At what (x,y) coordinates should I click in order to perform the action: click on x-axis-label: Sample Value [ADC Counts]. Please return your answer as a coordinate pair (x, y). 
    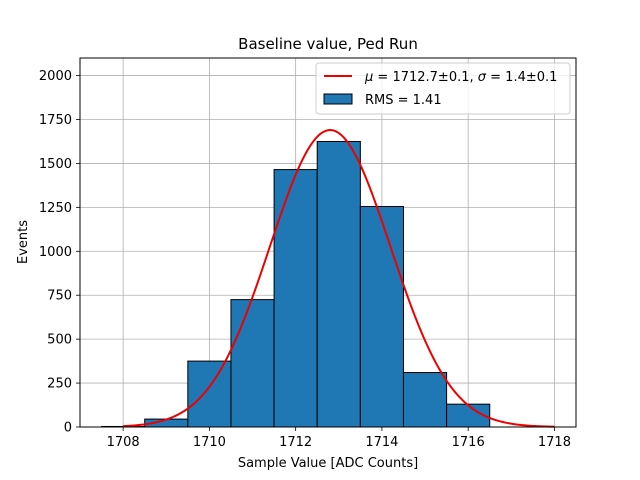
    Looking at the image, I should click on (328, 463).